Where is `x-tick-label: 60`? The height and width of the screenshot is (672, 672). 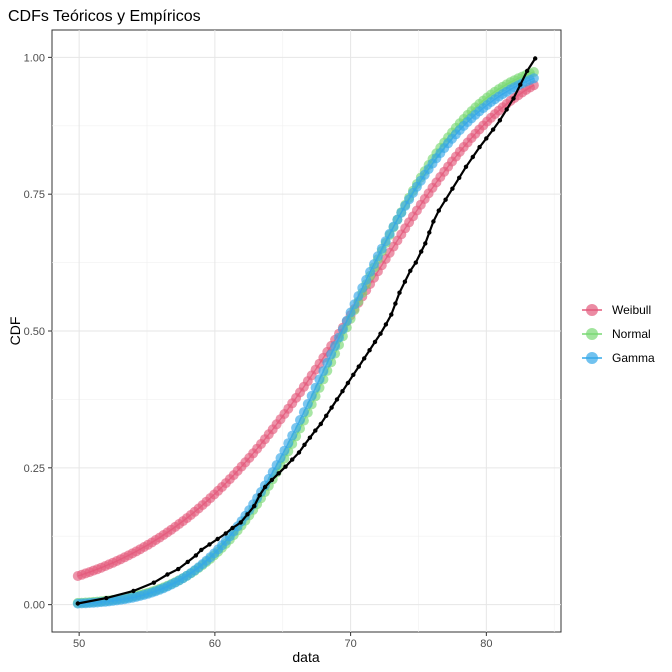 x-tick-label: 60 is located at coordinates (215, 644).